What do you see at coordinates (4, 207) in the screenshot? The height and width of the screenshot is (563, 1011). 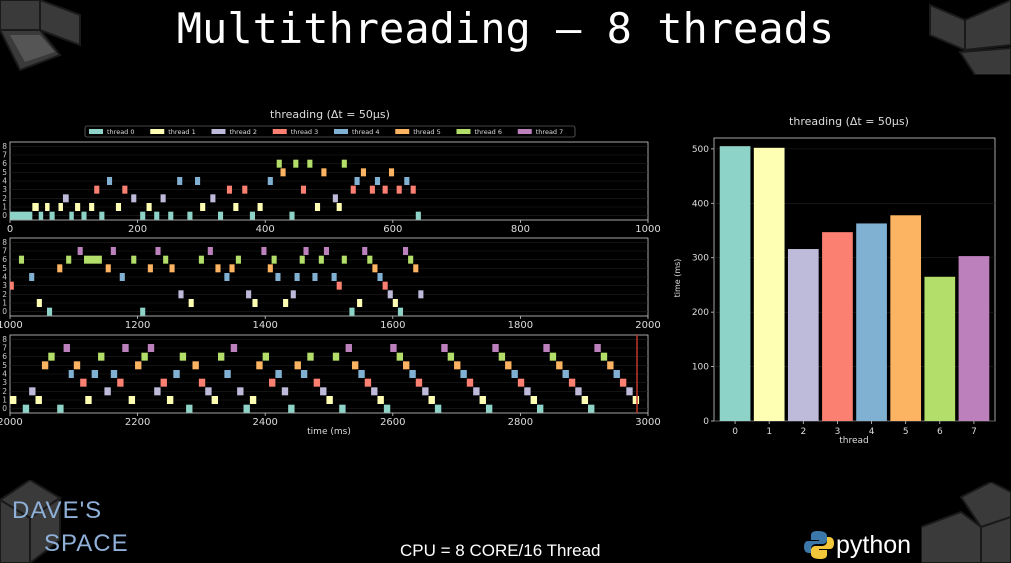 I see `y-tick-label: 1` at bounding box center [4, 207].